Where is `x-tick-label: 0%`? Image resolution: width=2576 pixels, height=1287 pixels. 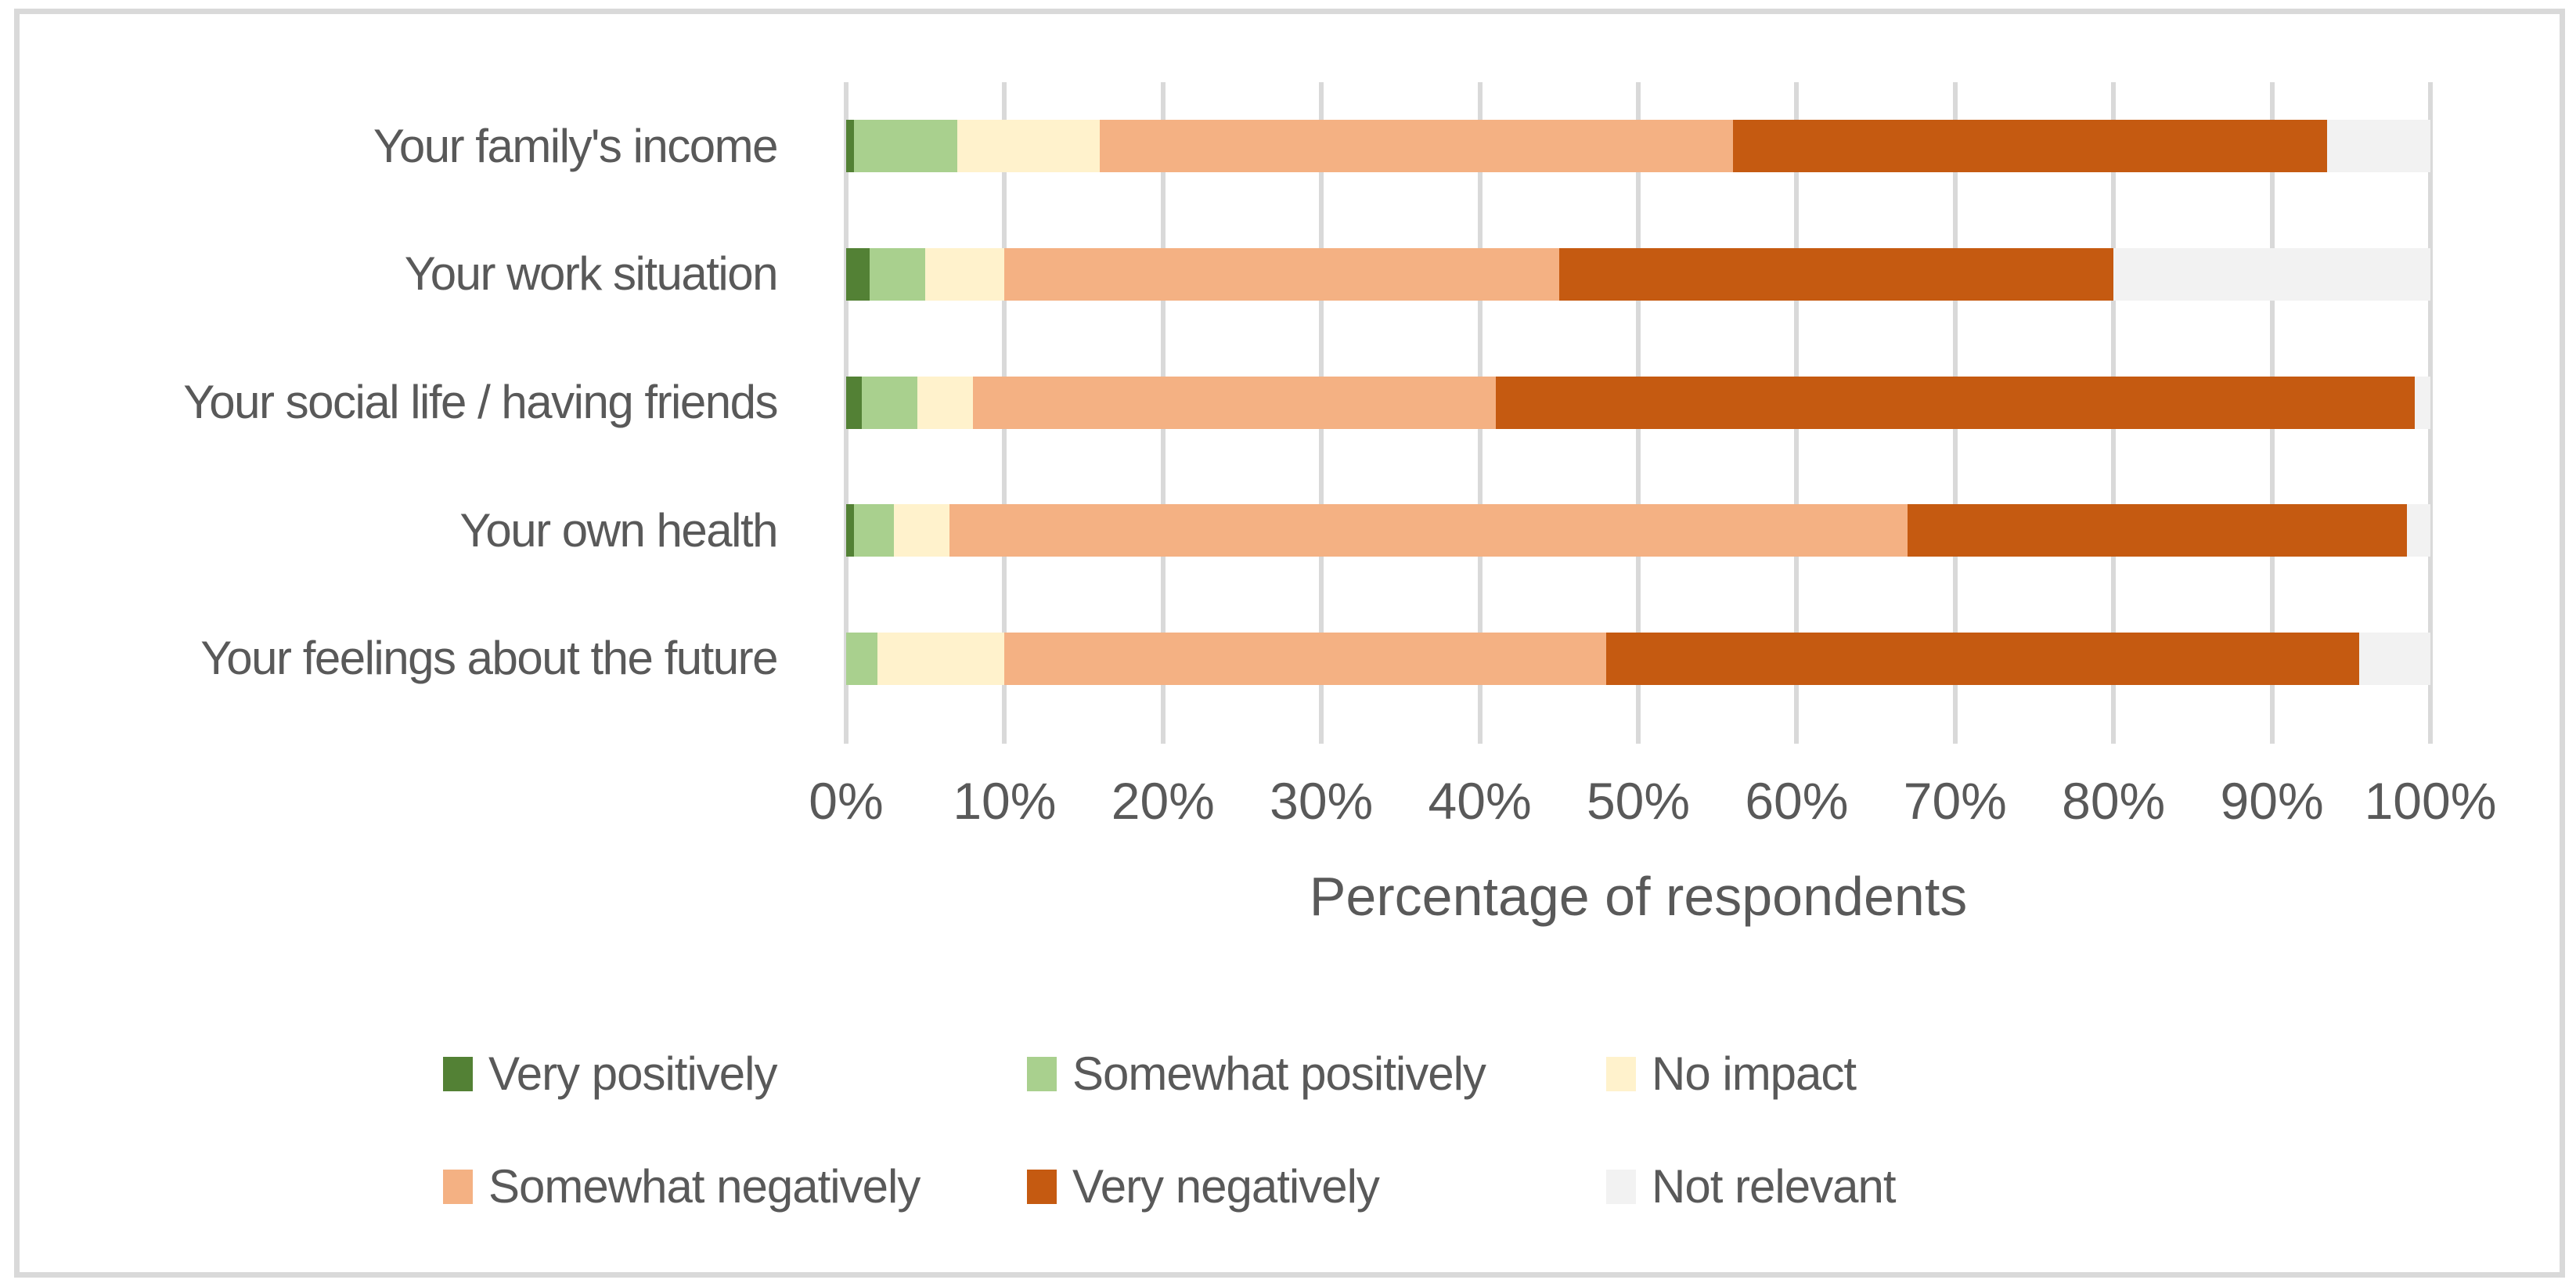
x-tick-label: 0% is located at coordinates (846, 801).